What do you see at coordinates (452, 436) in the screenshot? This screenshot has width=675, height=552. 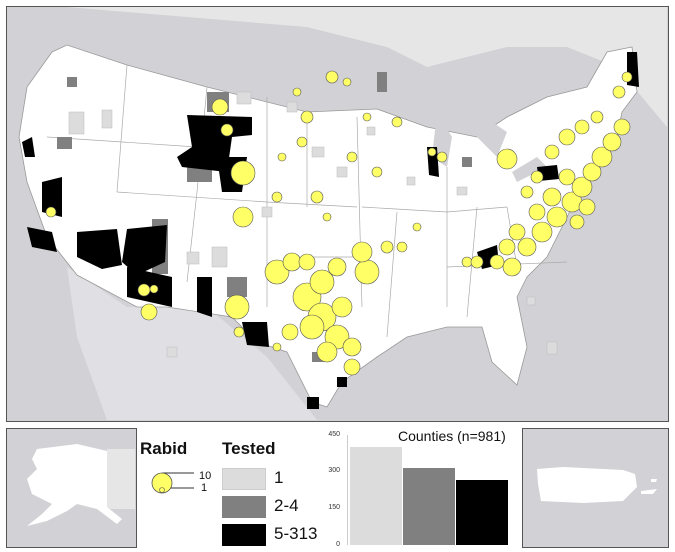 I see `chart-title: Counties (n=981)` at bounding box center [452, 436].